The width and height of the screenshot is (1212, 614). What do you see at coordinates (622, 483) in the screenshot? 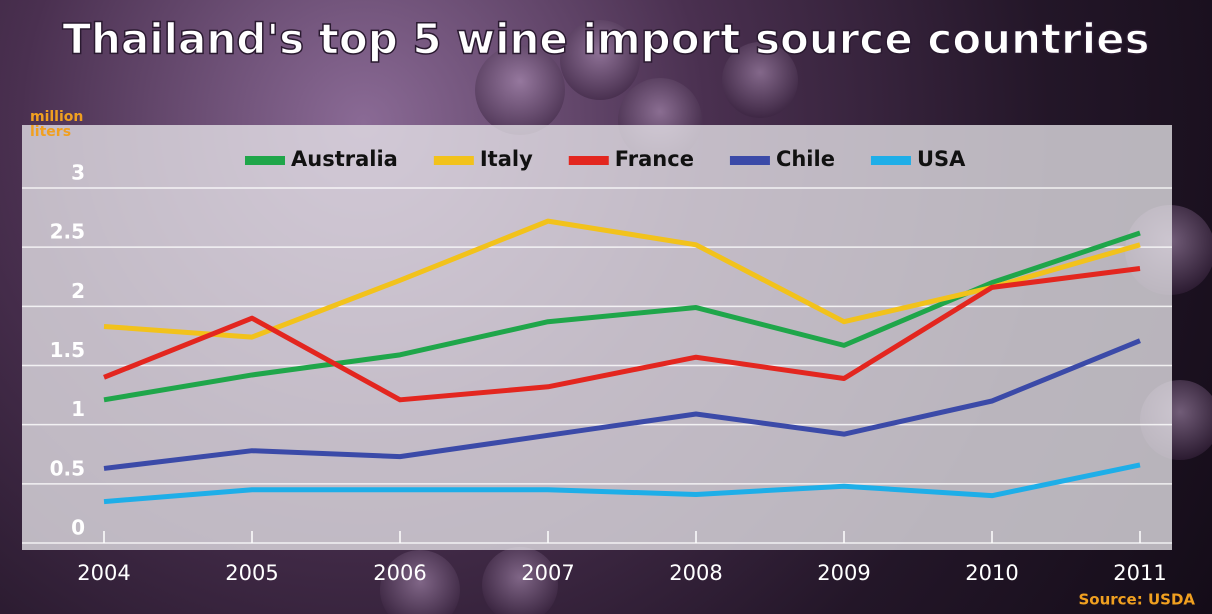
I see `line-series` at bounding box center [622, 483].